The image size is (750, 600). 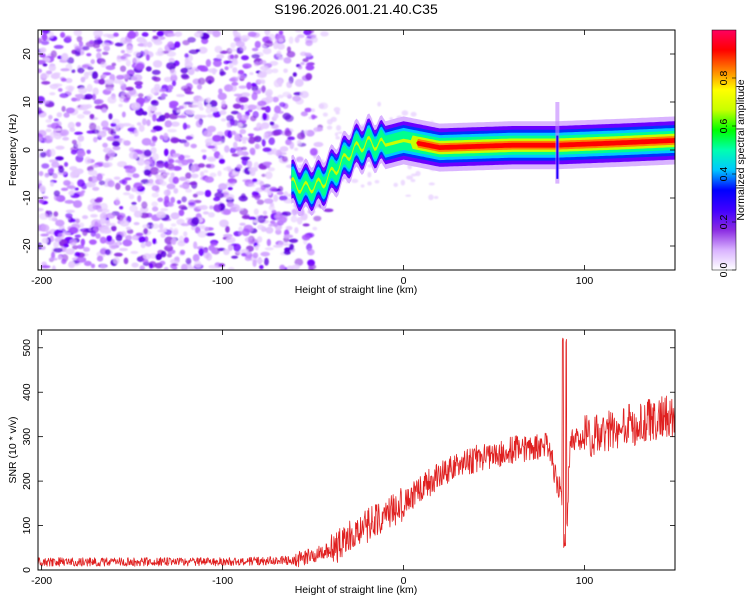 What do you see at coordinates (13, 449) in the screenshot?
I see `snr-y-label: SNR (10 * v/v)` at bounding box center [13, 449].